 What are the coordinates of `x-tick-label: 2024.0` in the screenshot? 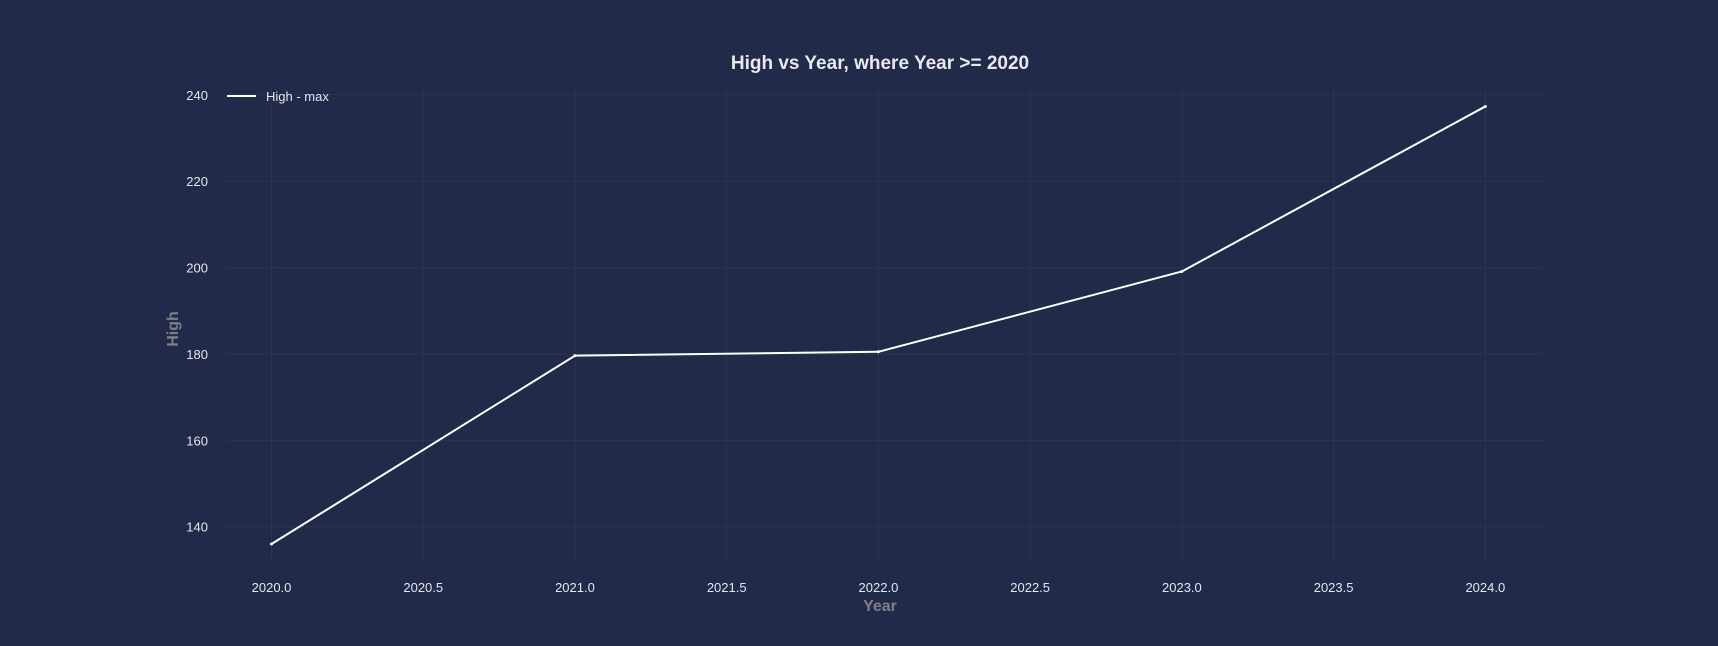 It's located at (1485, 587).